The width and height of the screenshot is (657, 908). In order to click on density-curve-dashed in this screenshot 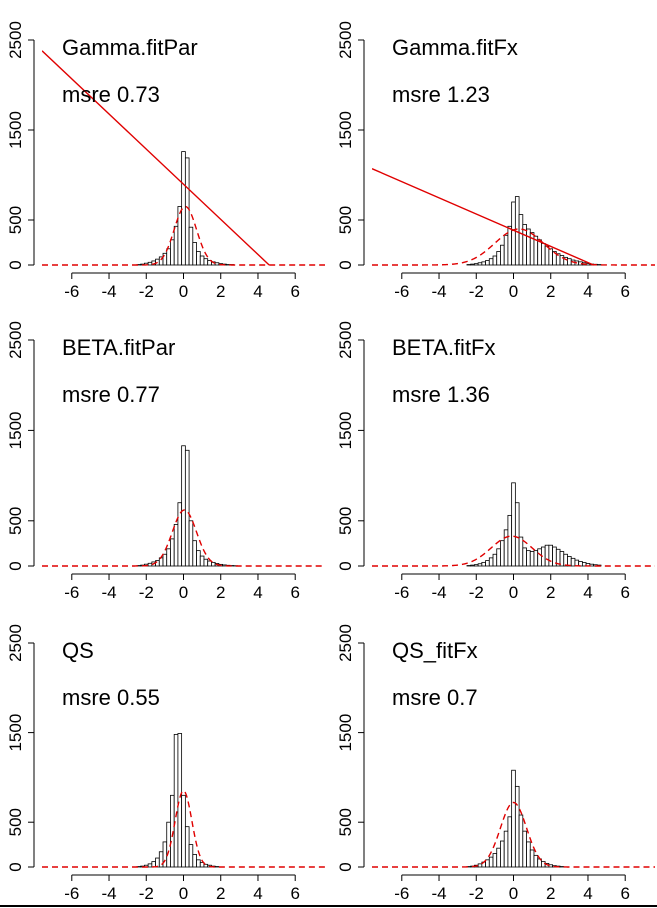, I will do `click(183, 538)`.